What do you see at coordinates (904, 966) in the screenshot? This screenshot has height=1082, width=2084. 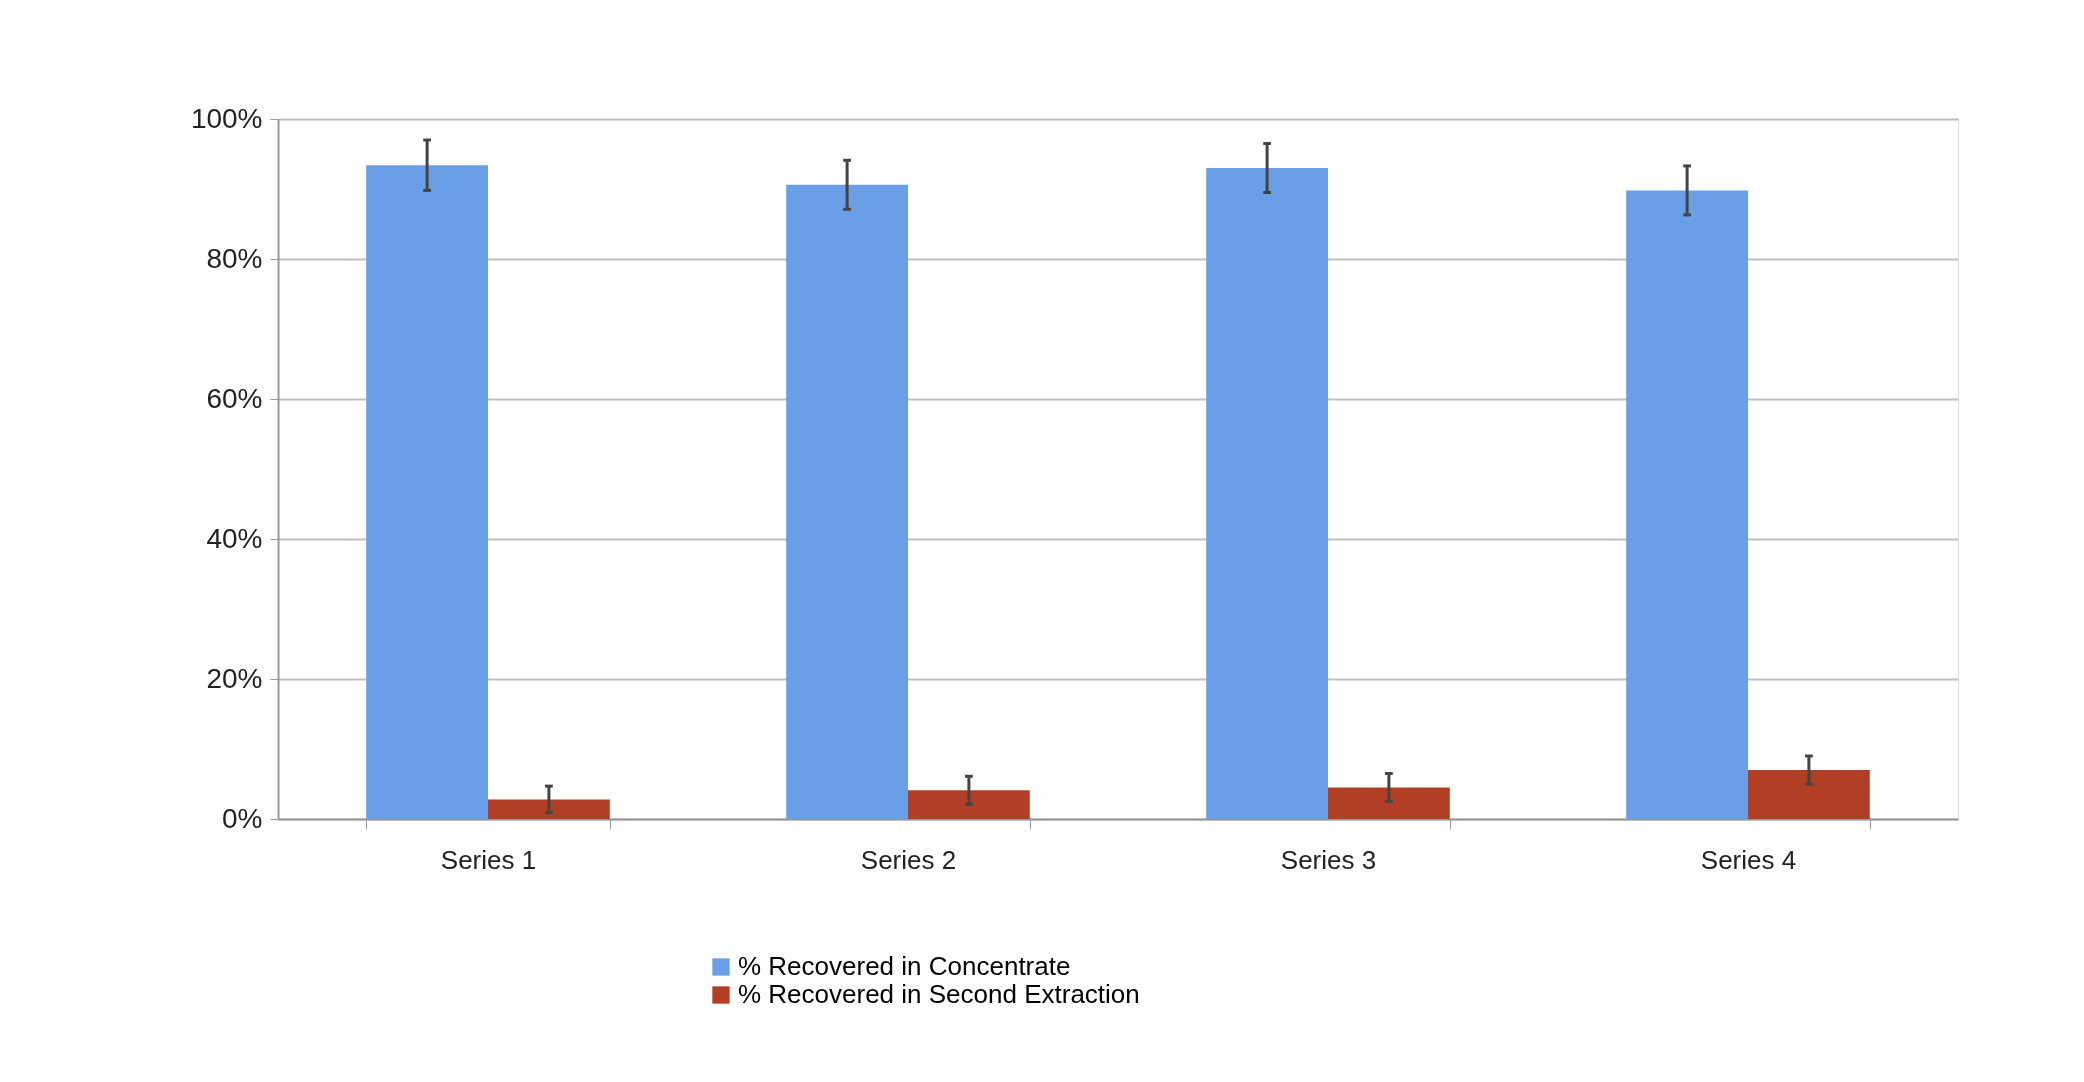 I see `legend-label: % Recovered in Concentrate` at bounding box center [904, 966].